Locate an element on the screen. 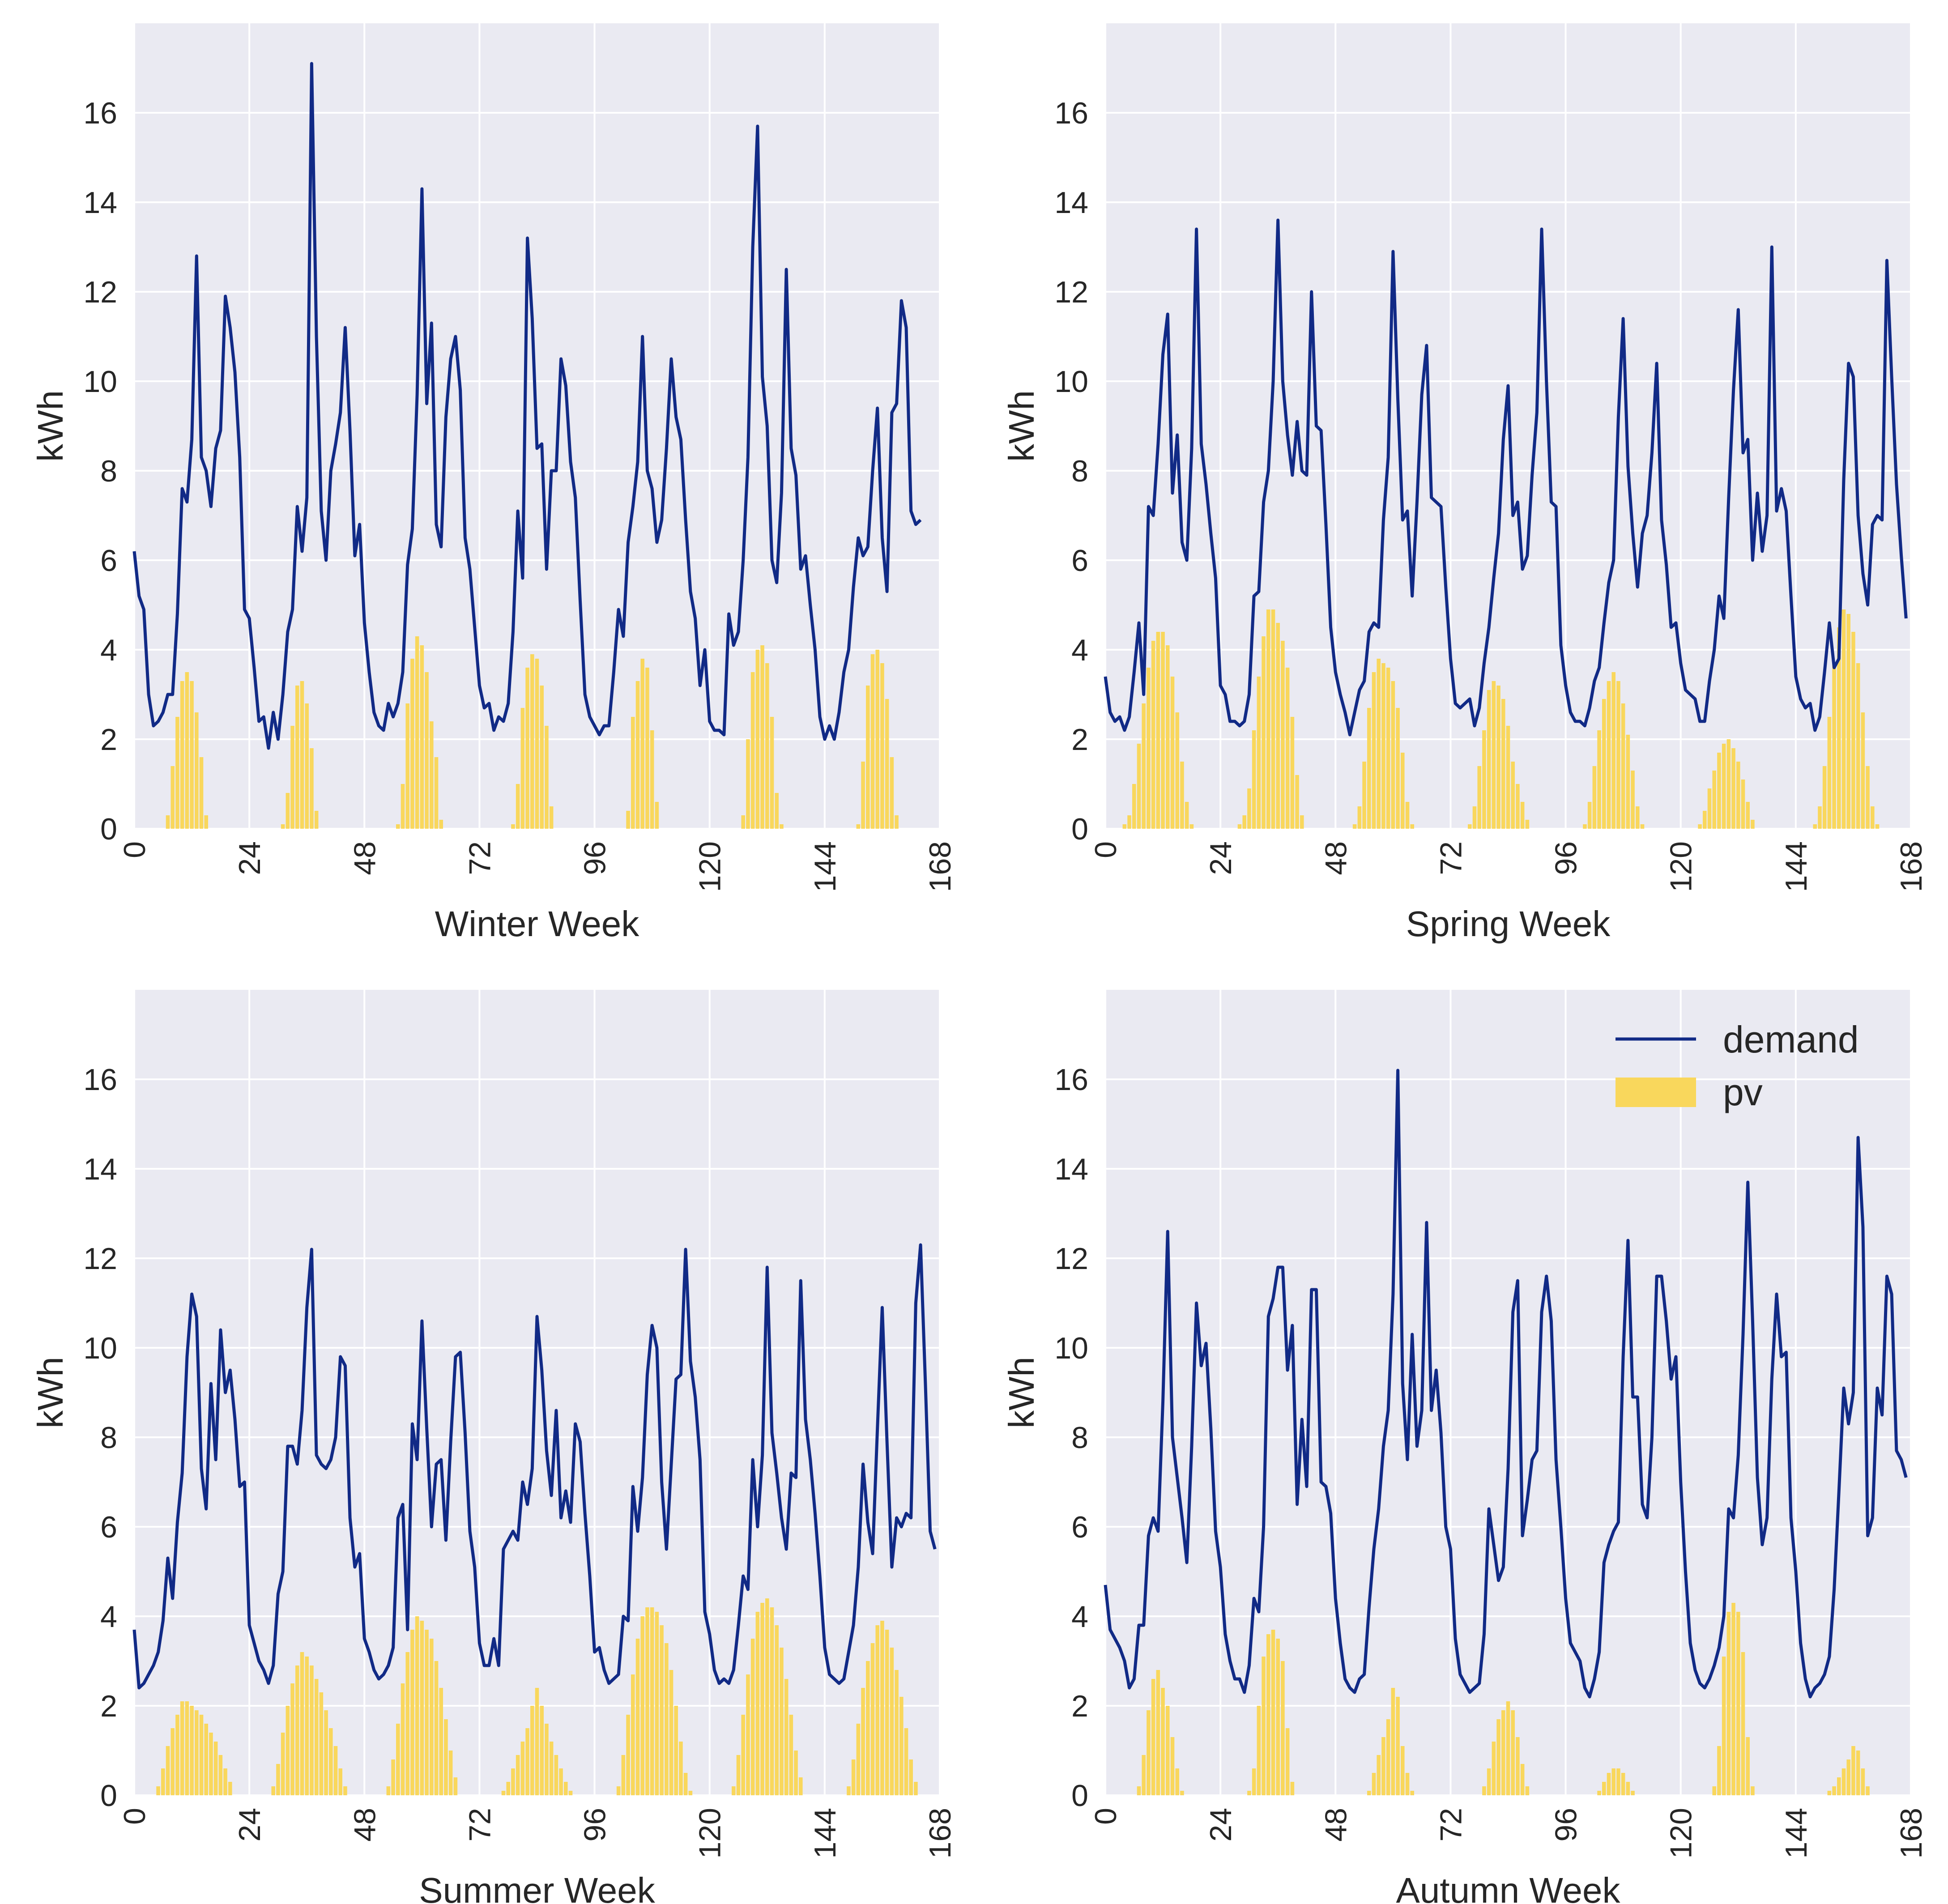 The width and height of the screenshot is (1948, 1904). y-axis-title: kWh is located at coordinates (50, 1392).